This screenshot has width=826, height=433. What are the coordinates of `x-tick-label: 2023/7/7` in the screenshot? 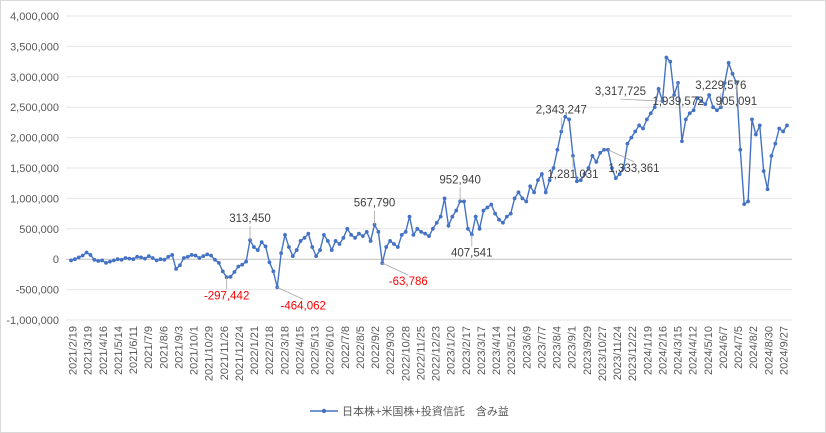 It's located at (542, 347).